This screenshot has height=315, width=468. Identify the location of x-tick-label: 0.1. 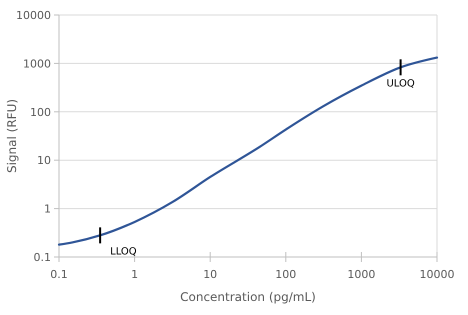
(59, 274).